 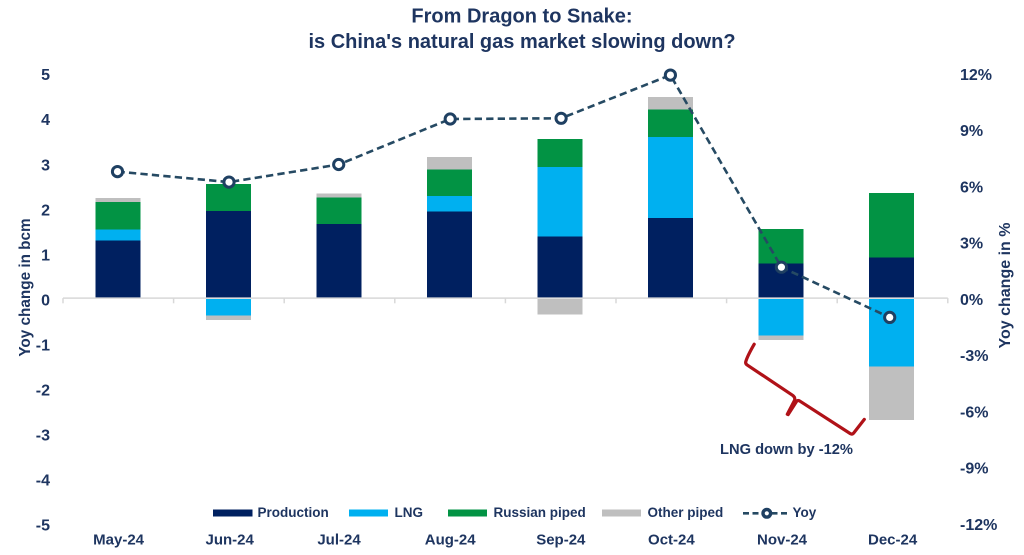 I want to click on svg-text: Aug-24, so click(x=450, y=540).